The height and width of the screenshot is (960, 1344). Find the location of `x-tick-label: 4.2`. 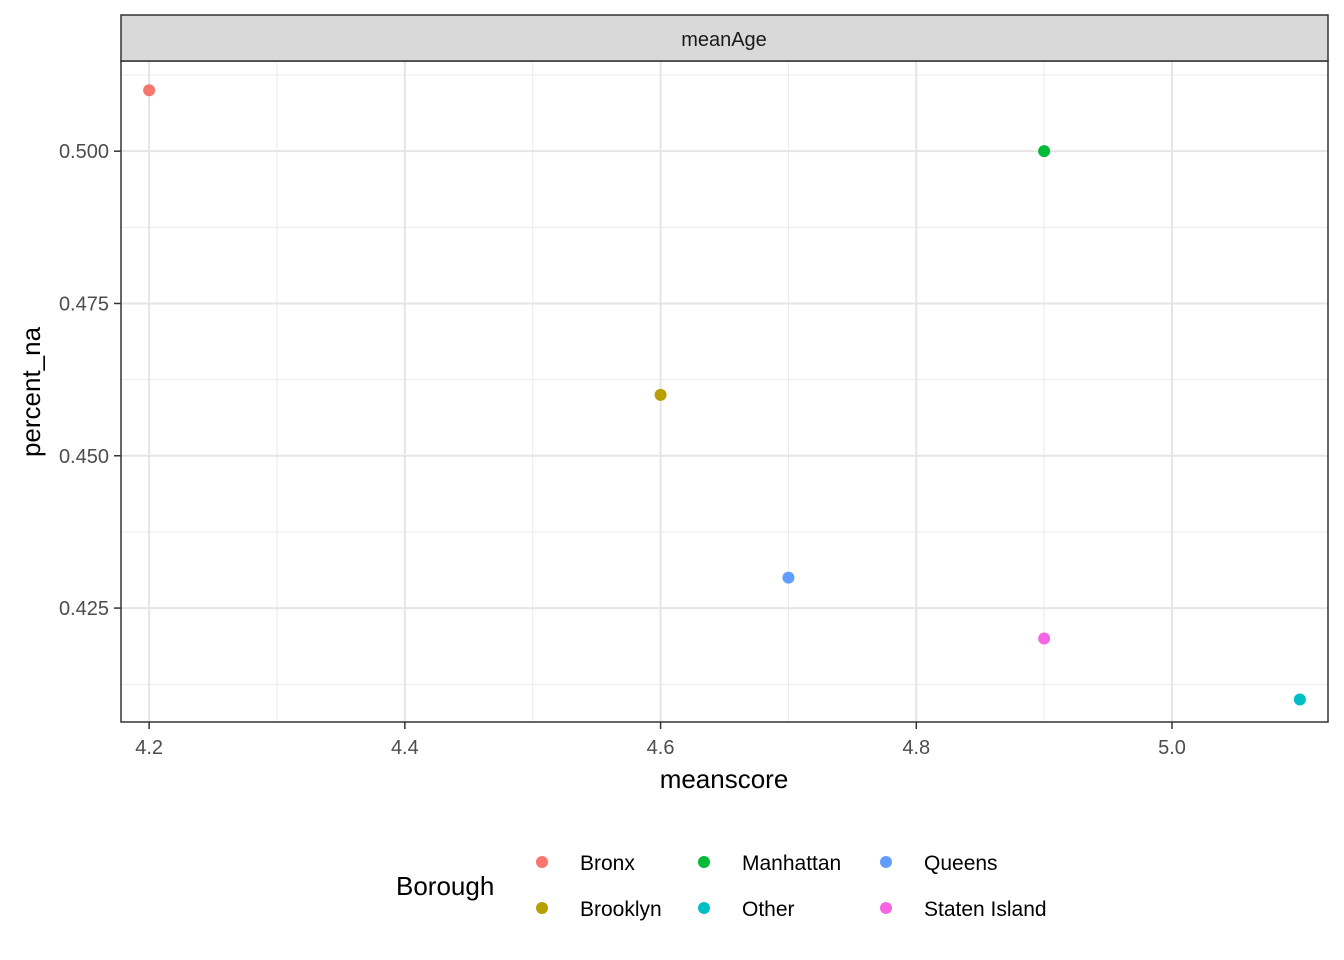

x-tick-label: 4.2 is located at coordinates (149, 748).